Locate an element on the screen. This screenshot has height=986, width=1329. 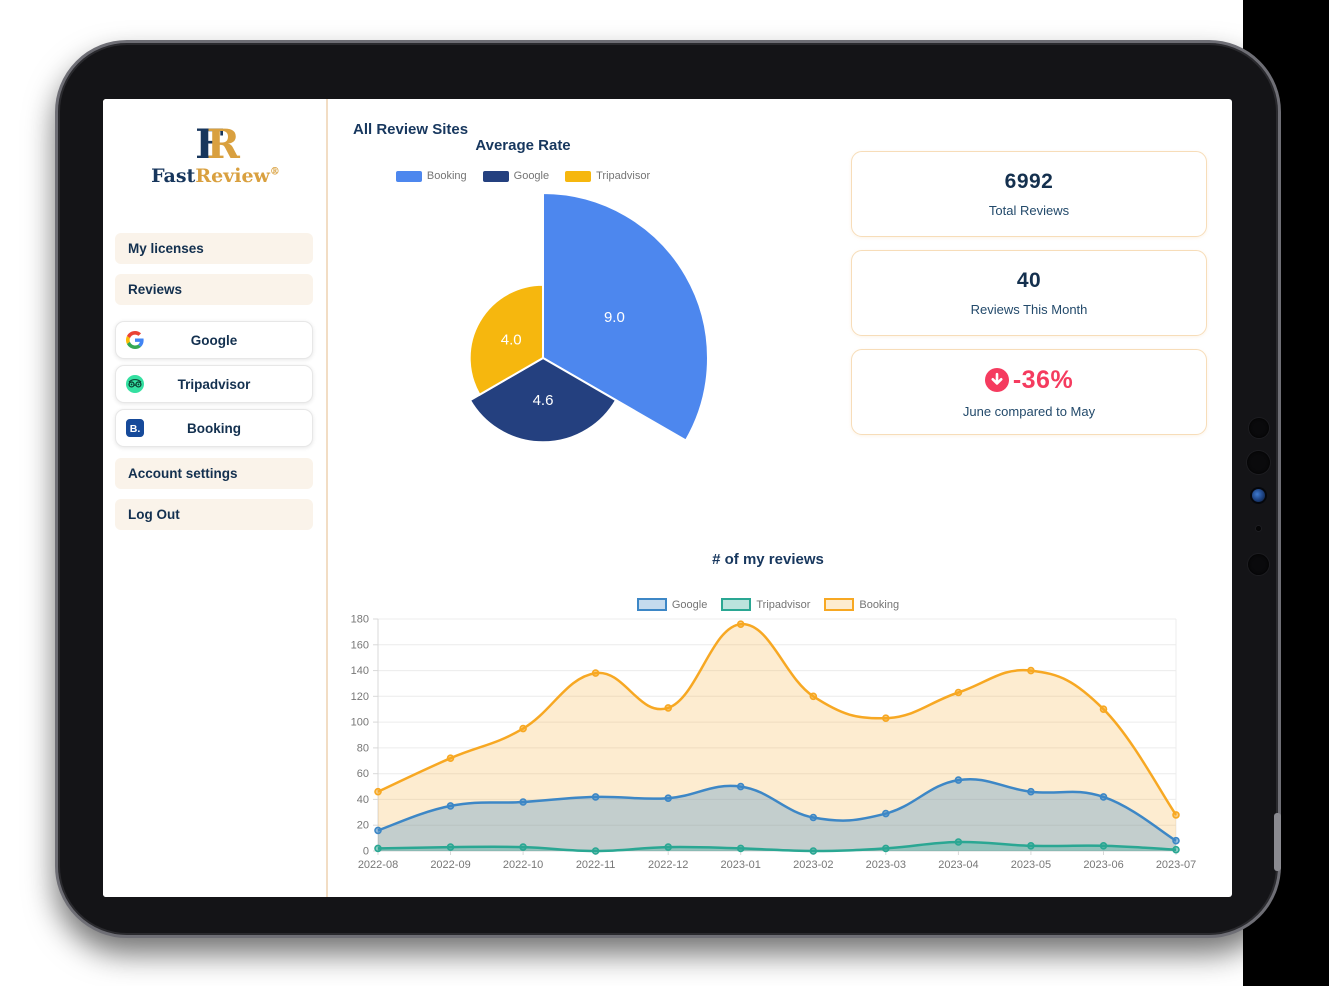
pie-slice-value: 4.6 is located at coordinates (543, 400).